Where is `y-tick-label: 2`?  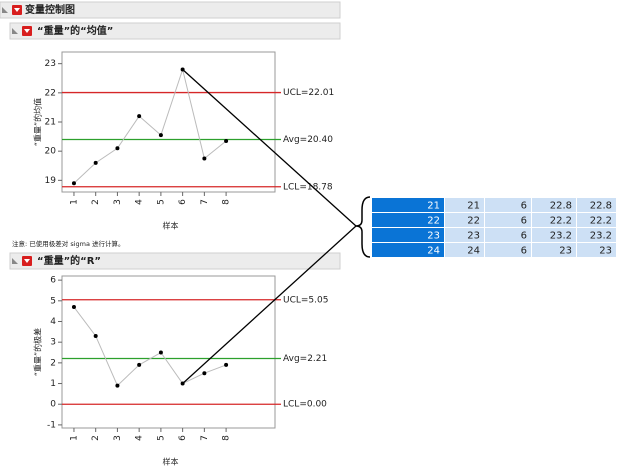 y-tick-label: 2 is located at coordinates (53, 363).